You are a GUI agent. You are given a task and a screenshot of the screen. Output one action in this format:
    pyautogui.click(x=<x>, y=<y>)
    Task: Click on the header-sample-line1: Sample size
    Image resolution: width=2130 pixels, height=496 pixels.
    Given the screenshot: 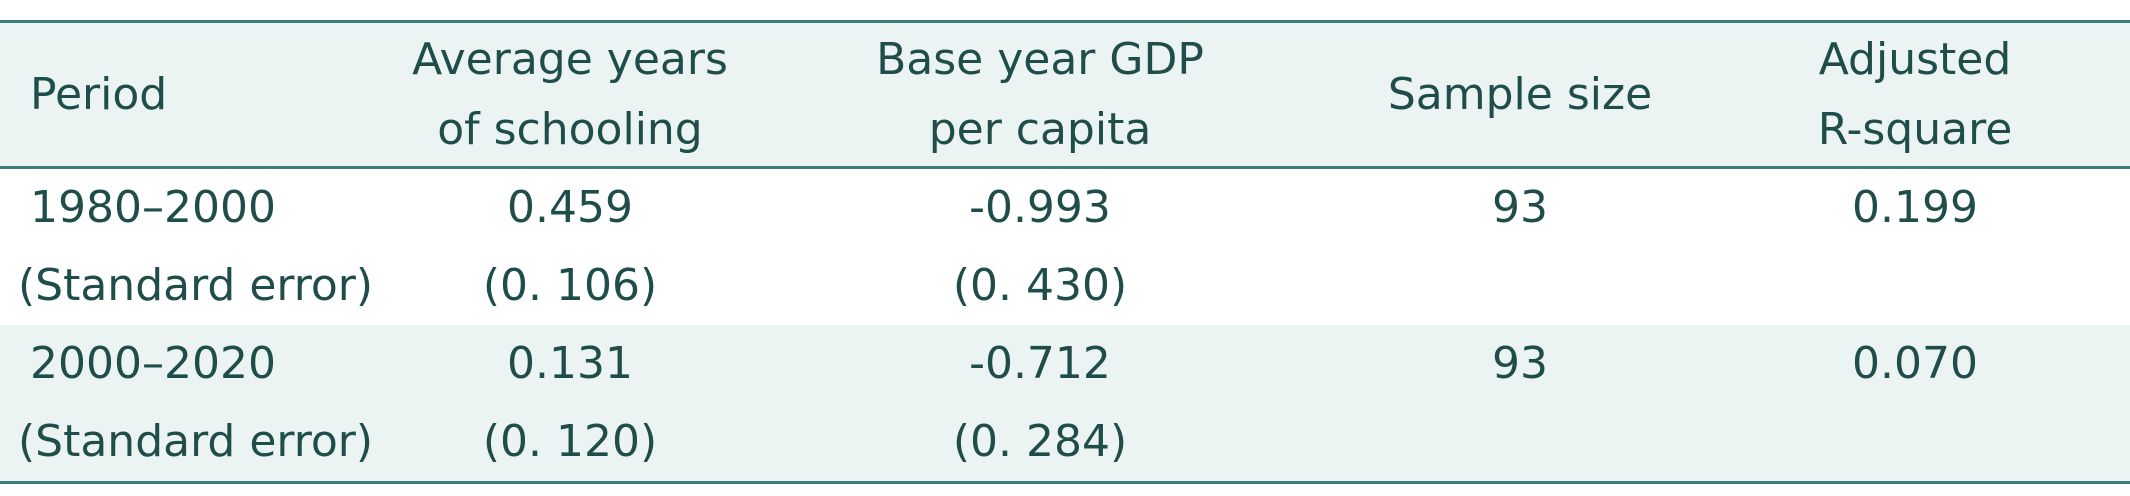 What is the action you would take?
    pyautogui.click(x=1520, y=94)
    